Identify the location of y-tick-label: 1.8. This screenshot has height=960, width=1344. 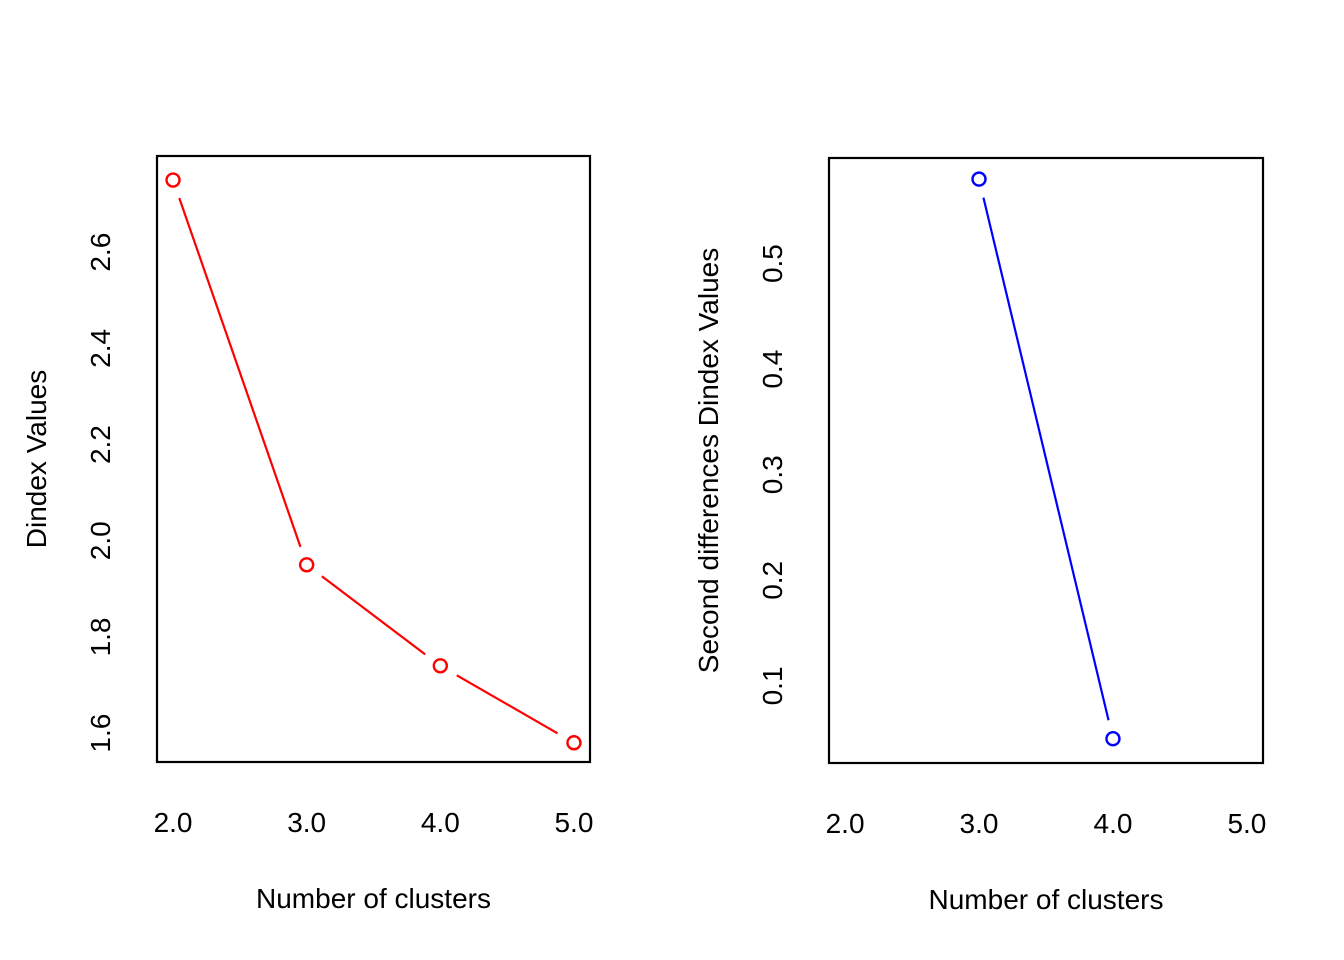
(100, 636).